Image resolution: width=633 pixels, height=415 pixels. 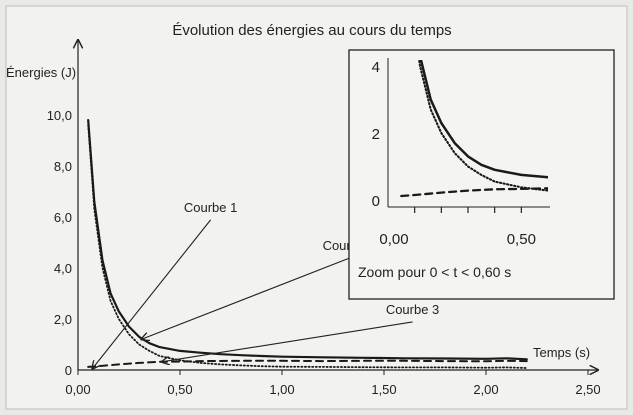 I want to click on inset-x-tick-label: 0,50, so click(x=521, y=239).